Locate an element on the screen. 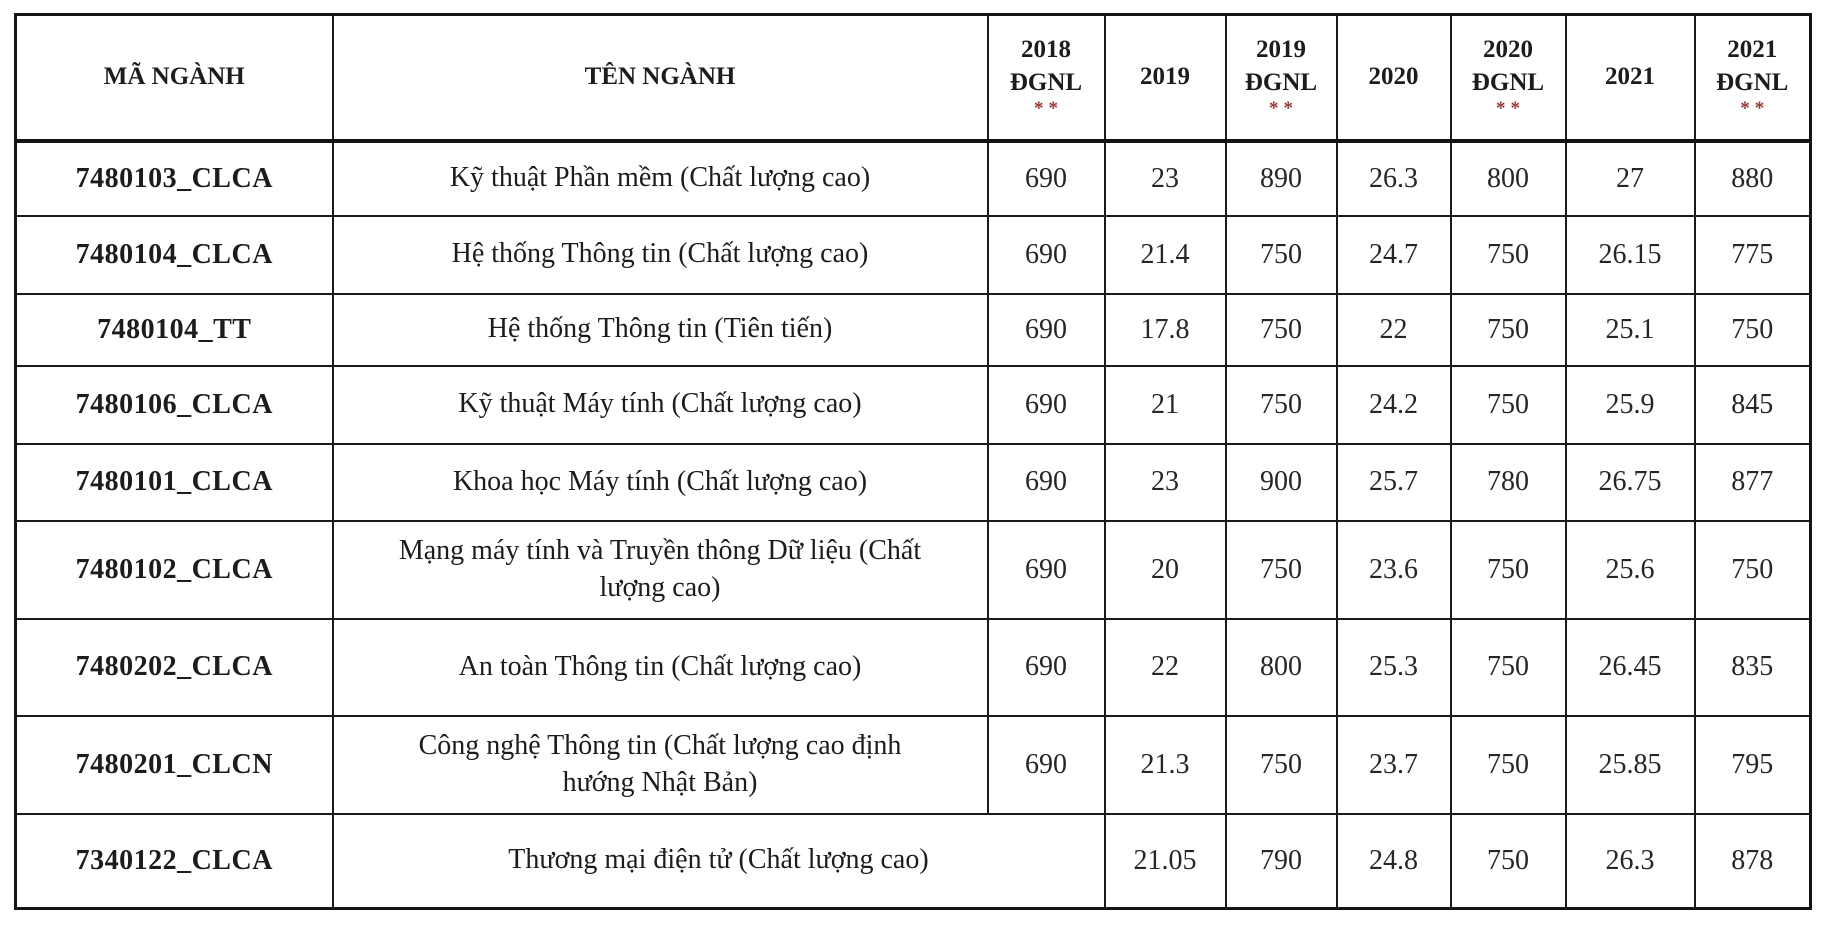  major-code-cell: 7480202_CLCA is located at coordinates (174, 667).